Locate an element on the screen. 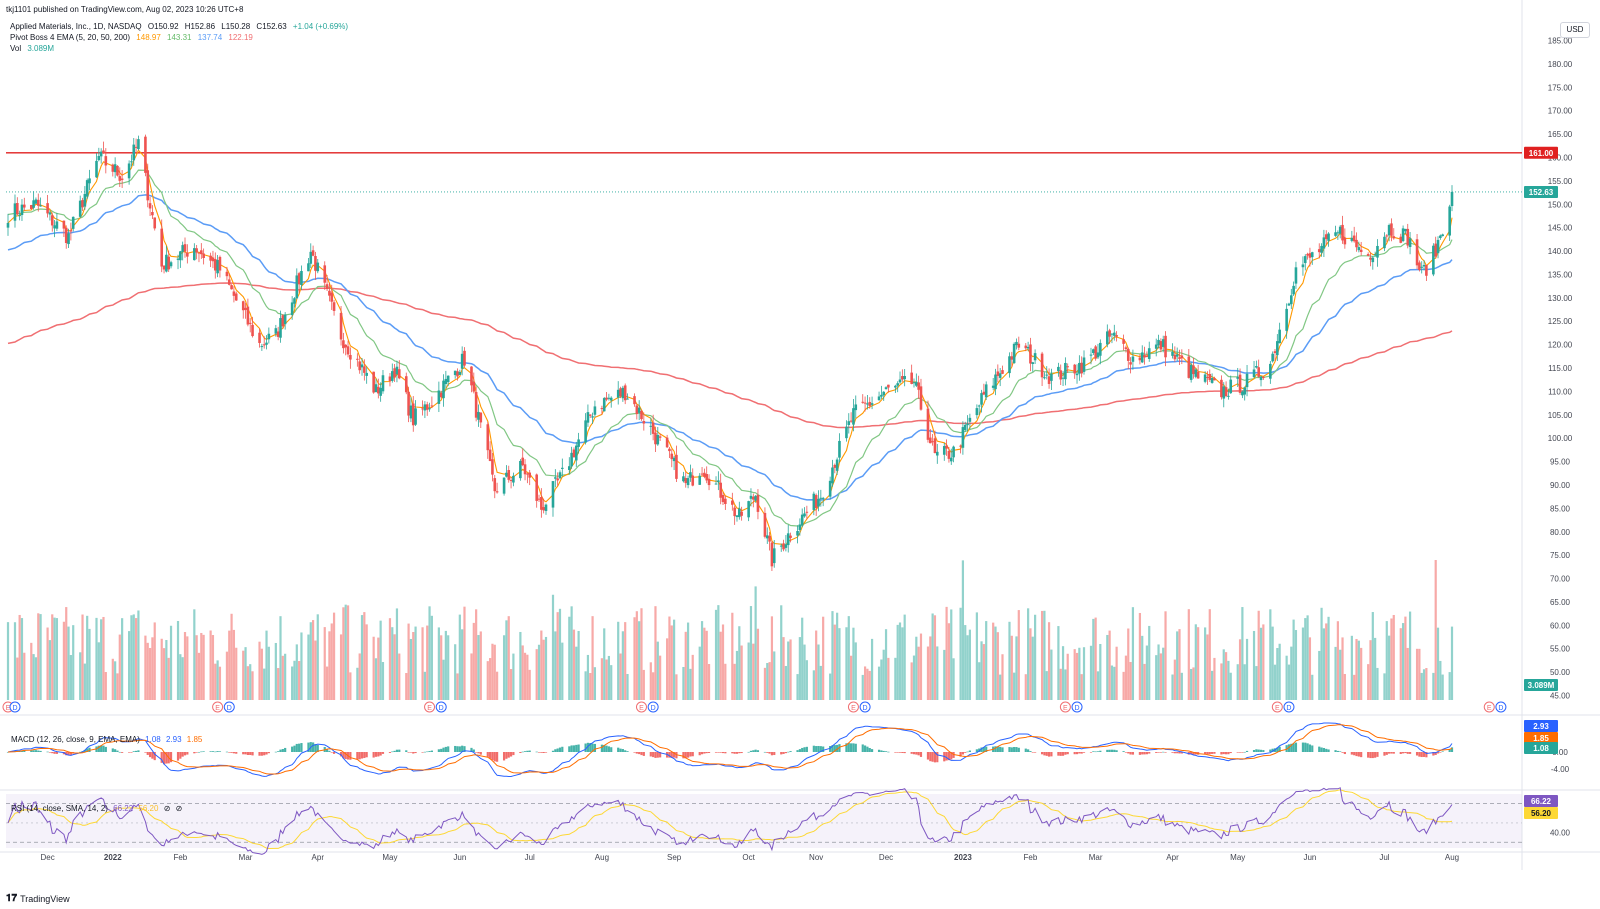 This screenshot has width=1600, height=909. date-axis-tick: Apr is located at coordinates (1172, 857).